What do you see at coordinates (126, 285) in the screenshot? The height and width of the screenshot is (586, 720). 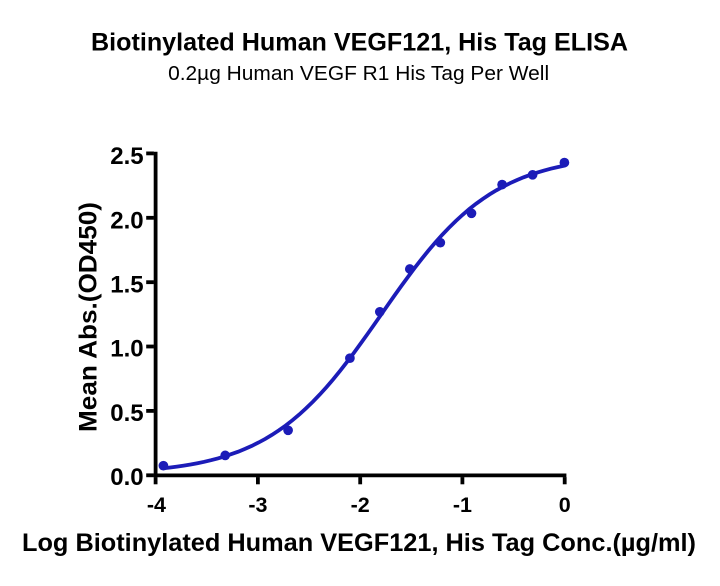 I see `svg-text: 1.5` at bounding box center [126, 285].